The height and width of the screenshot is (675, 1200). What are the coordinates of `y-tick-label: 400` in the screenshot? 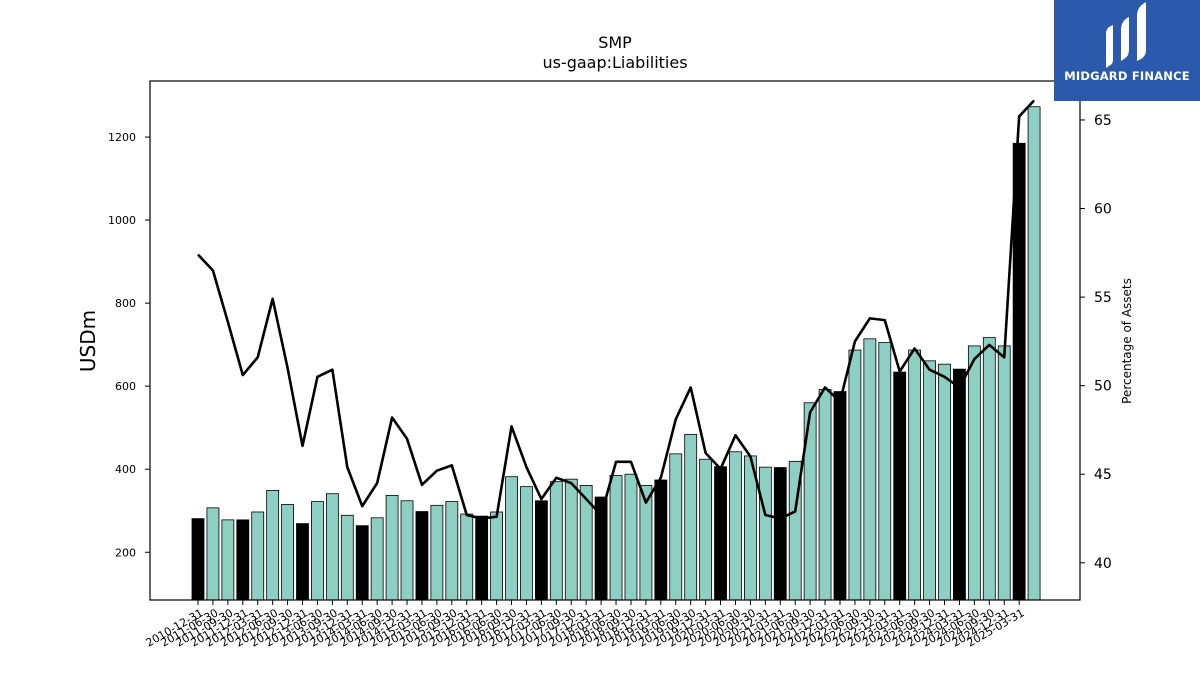 It's located at (125, 469).